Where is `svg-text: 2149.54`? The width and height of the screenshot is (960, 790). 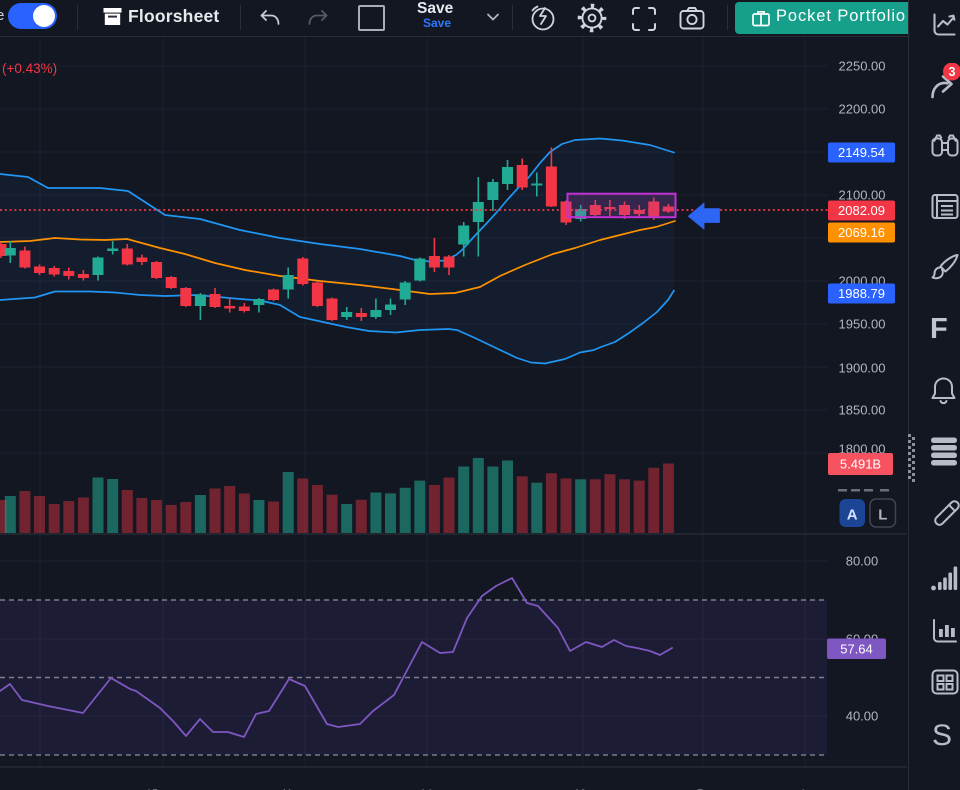 svg-text: 2149.54 is located at coordinates (861, 152).